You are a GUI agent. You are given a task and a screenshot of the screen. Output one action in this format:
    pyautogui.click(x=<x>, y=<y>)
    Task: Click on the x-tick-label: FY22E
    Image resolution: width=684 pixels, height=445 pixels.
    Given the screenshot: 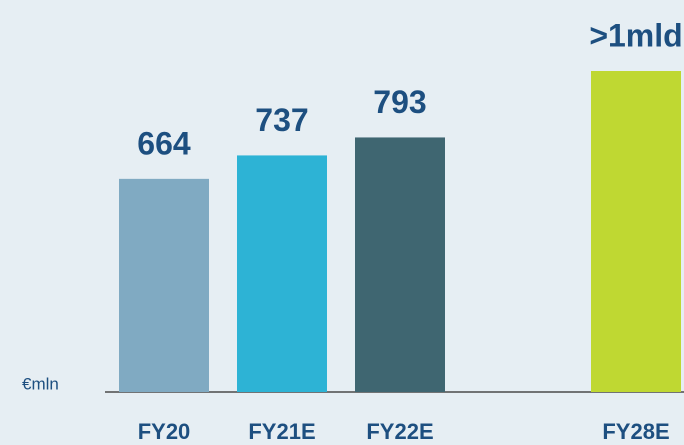 What is the action you would take?
    pyautogui.click(x=399, y=431)
    